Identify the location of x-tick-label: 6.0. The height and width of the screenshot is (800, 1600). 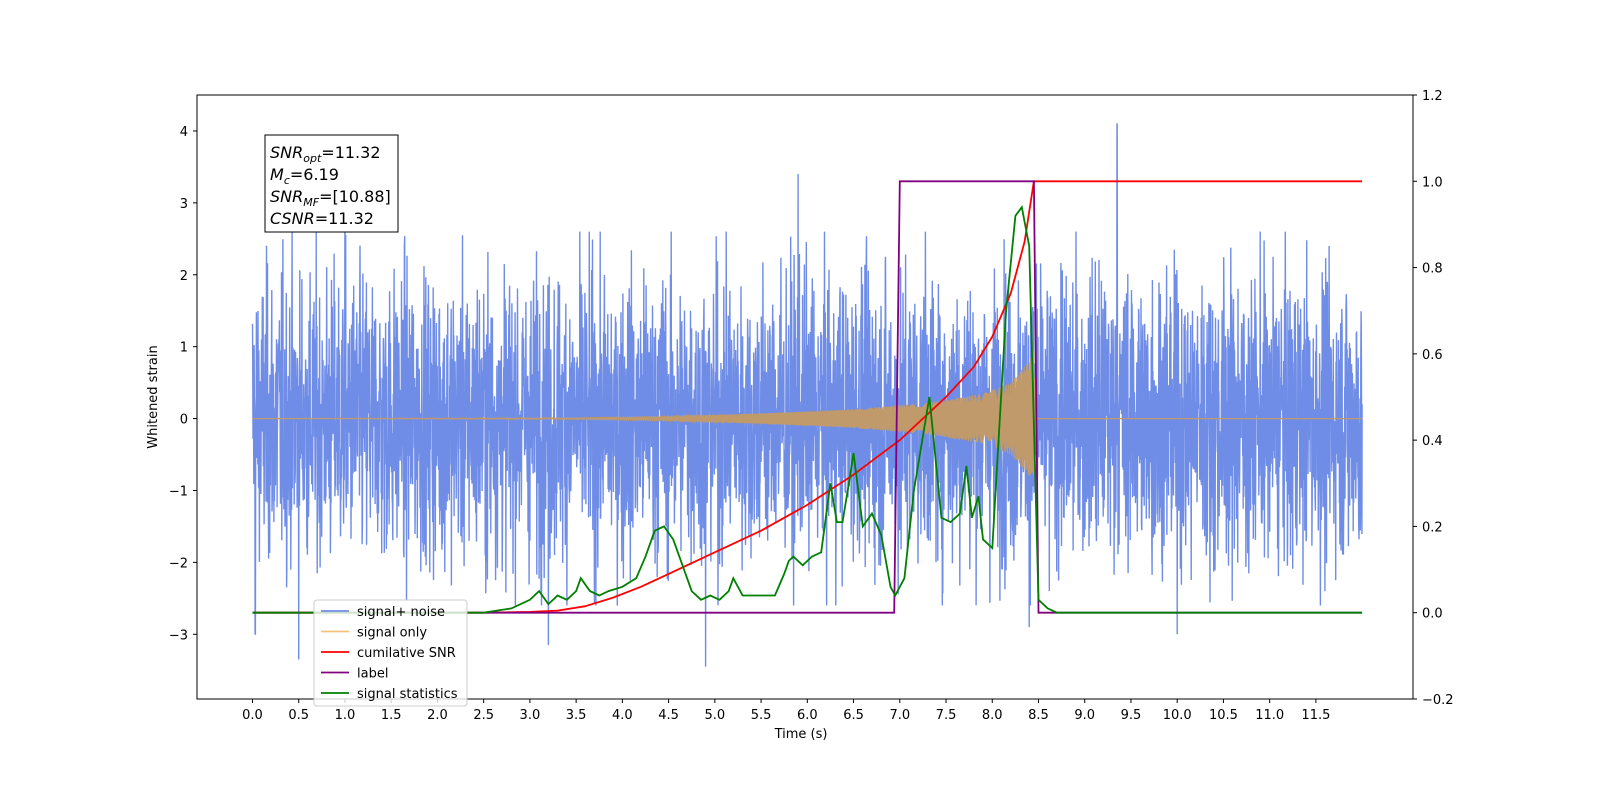
(807, 715).